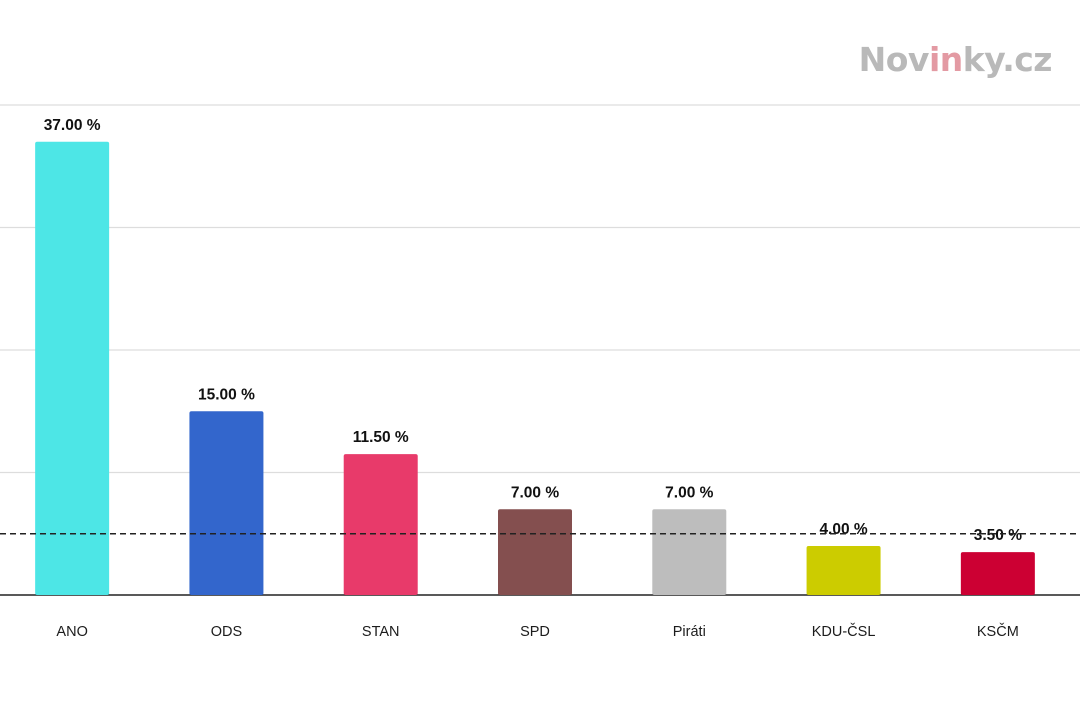 This screenshot has height=720, width=1080. What do you see at coordinates (689, 552) in the screenshot?
I see `bar-piráti` at bounding box center [689, 552].